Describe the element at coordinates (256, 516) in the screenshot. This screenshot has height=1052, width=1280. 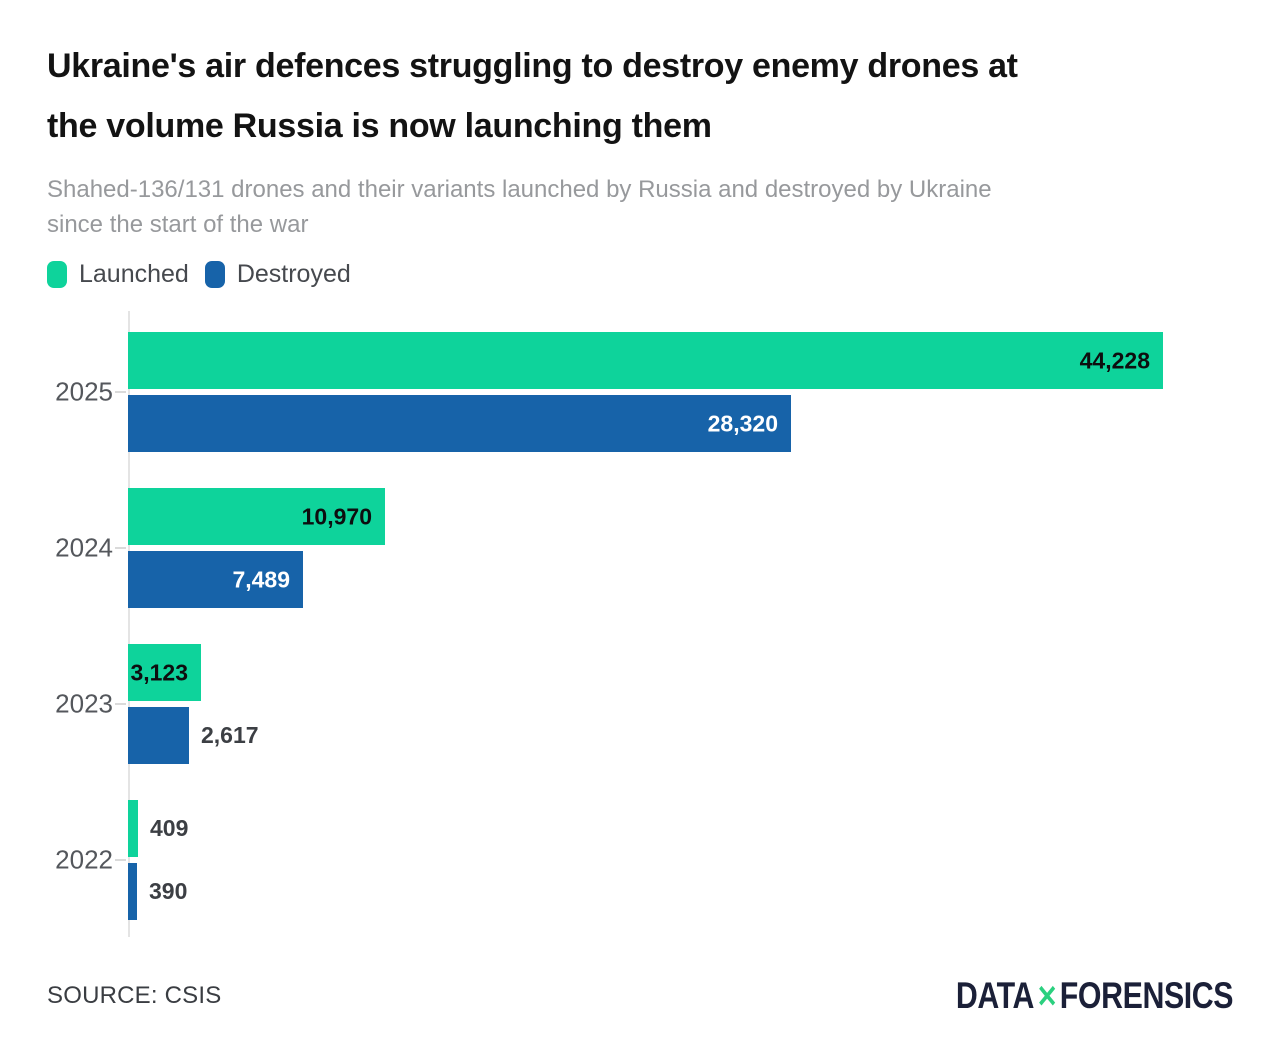
I see `bar-launched-2024: 10,970` at that location.